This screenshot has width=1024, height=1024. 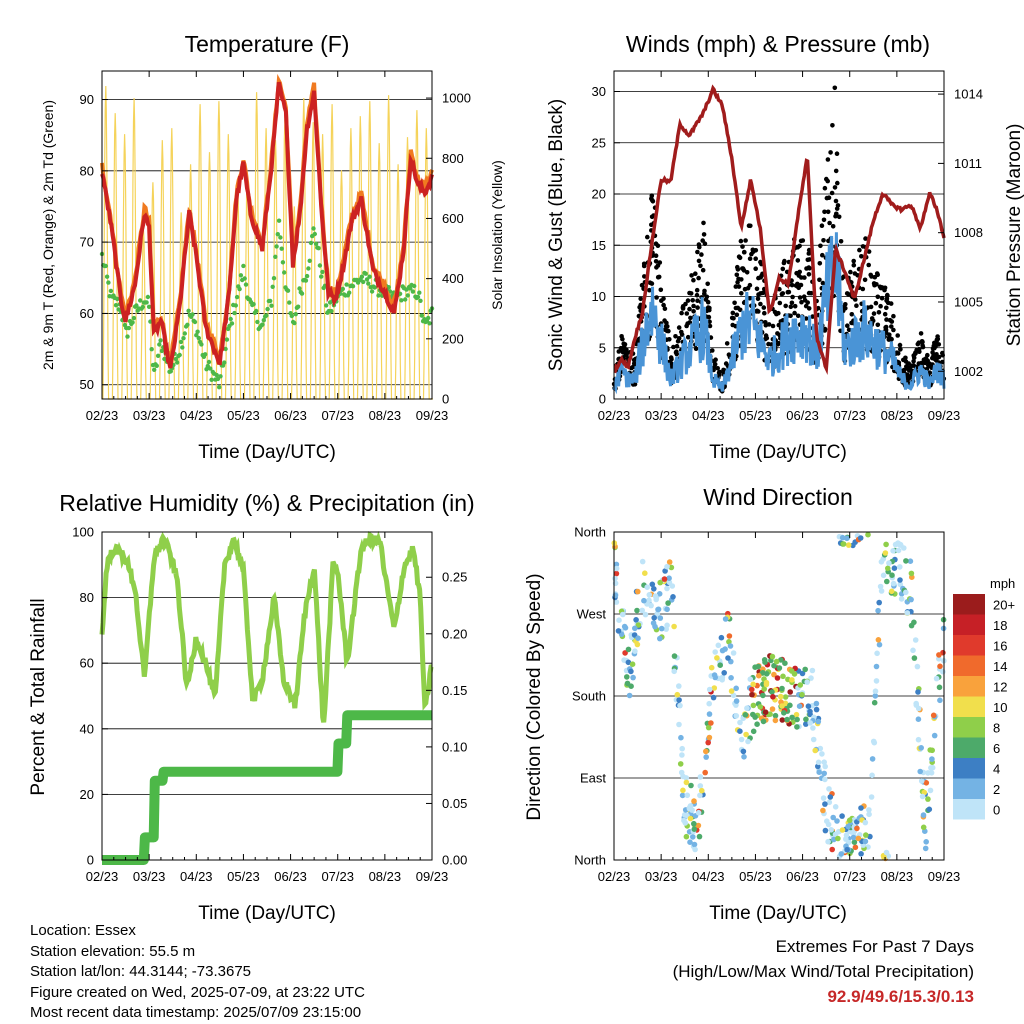 I want to click on x-tick-label: 05/23, so click(x=755, y=876).